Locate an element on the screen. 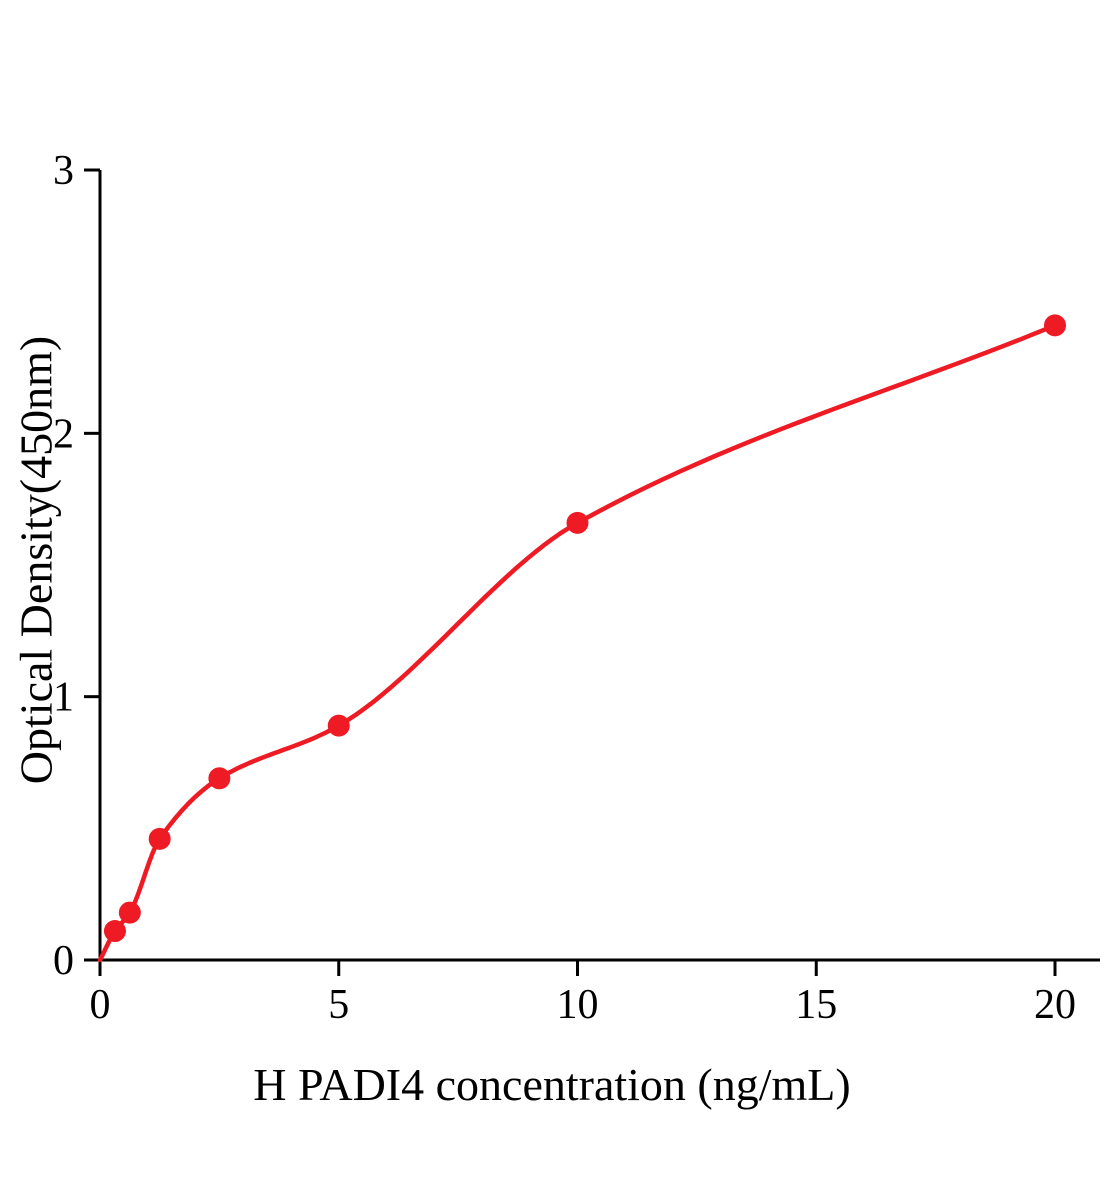  x-tick-label: 5 is located at coordinates (338, 1005).